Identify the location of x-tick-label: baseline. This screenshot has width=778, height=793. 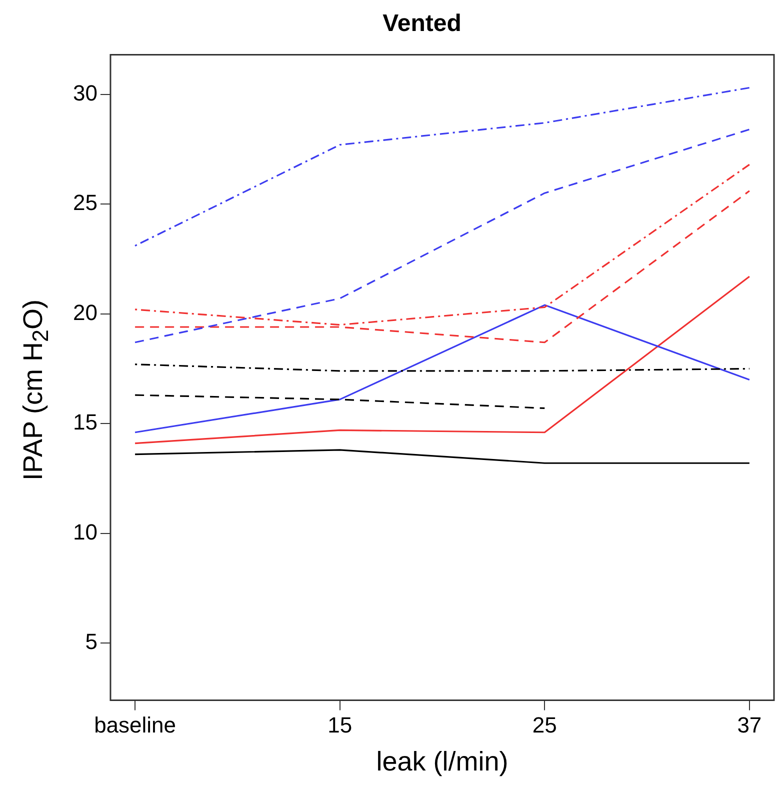
(135, 725).